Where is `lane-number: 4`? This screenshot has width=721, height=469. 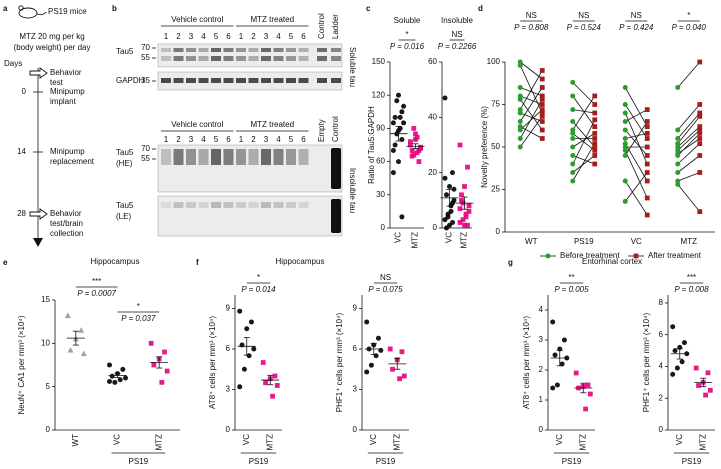
lane-number: 4 is located at coordinates (203, 36).